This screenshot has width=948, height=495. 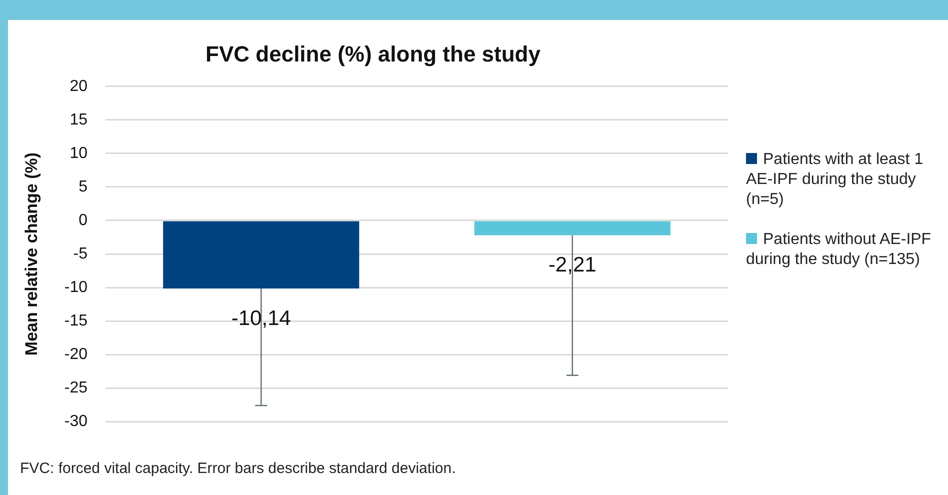 What do you see at coordinates (76, 387) in the screenshot?
I see `y-tick-label: -25` at bounding box center [76, 387].